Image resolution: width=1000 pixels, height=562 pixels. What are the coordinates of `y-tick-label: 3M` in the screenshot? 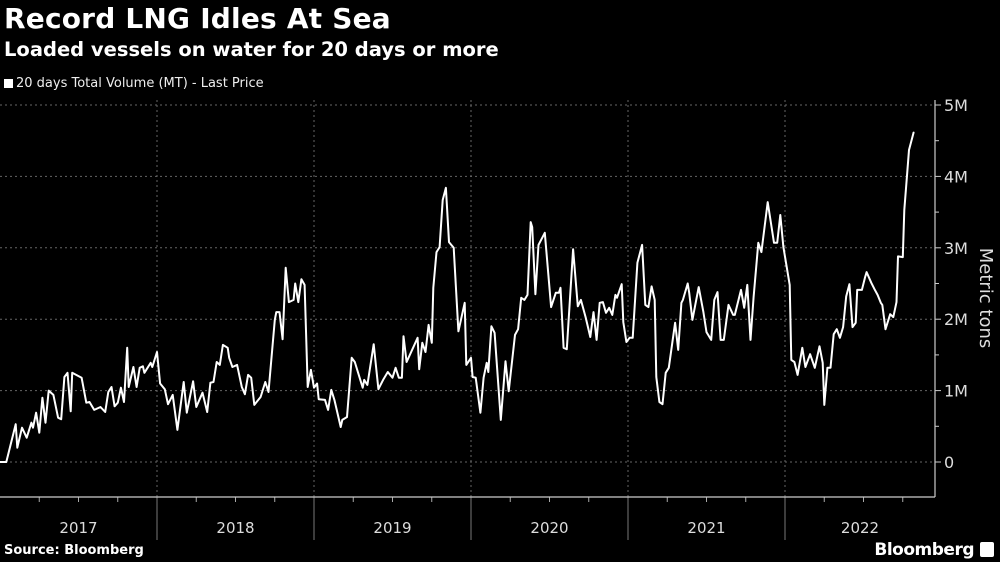 It's located at (956, 248).